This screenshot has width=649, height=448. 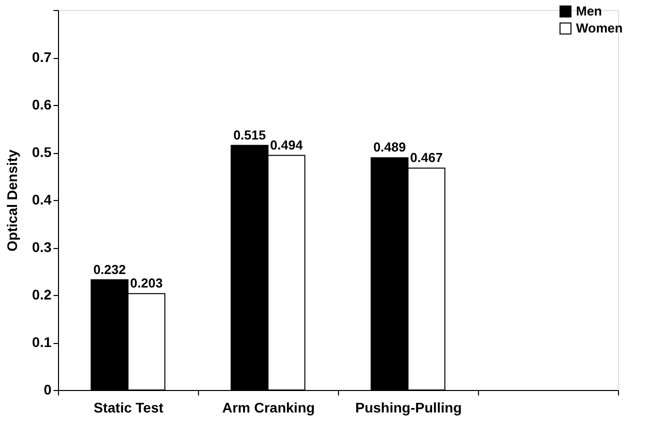 I want to click on y-tick-label: 0.6, so click(x=42, y=104).